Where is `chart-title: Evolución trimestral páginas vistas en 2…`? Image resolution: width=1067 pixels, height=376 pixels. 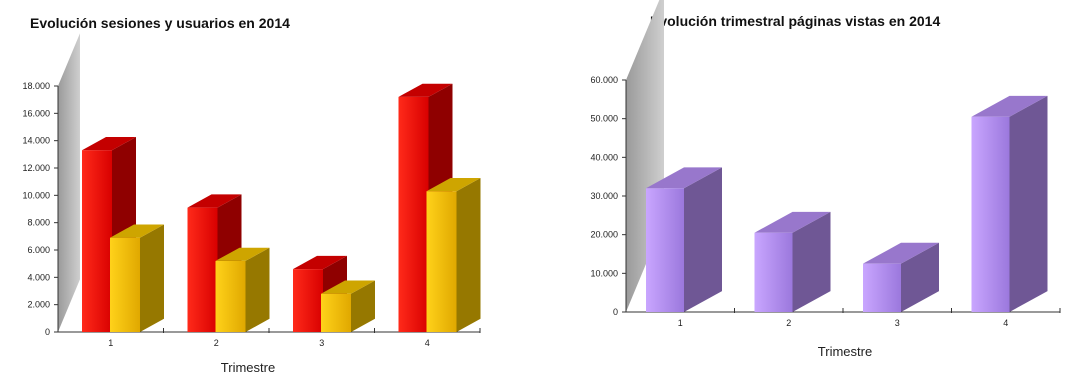
chart-title: Evolución trimestral páginas vistas en 2… is located at coordinates (795, 21).